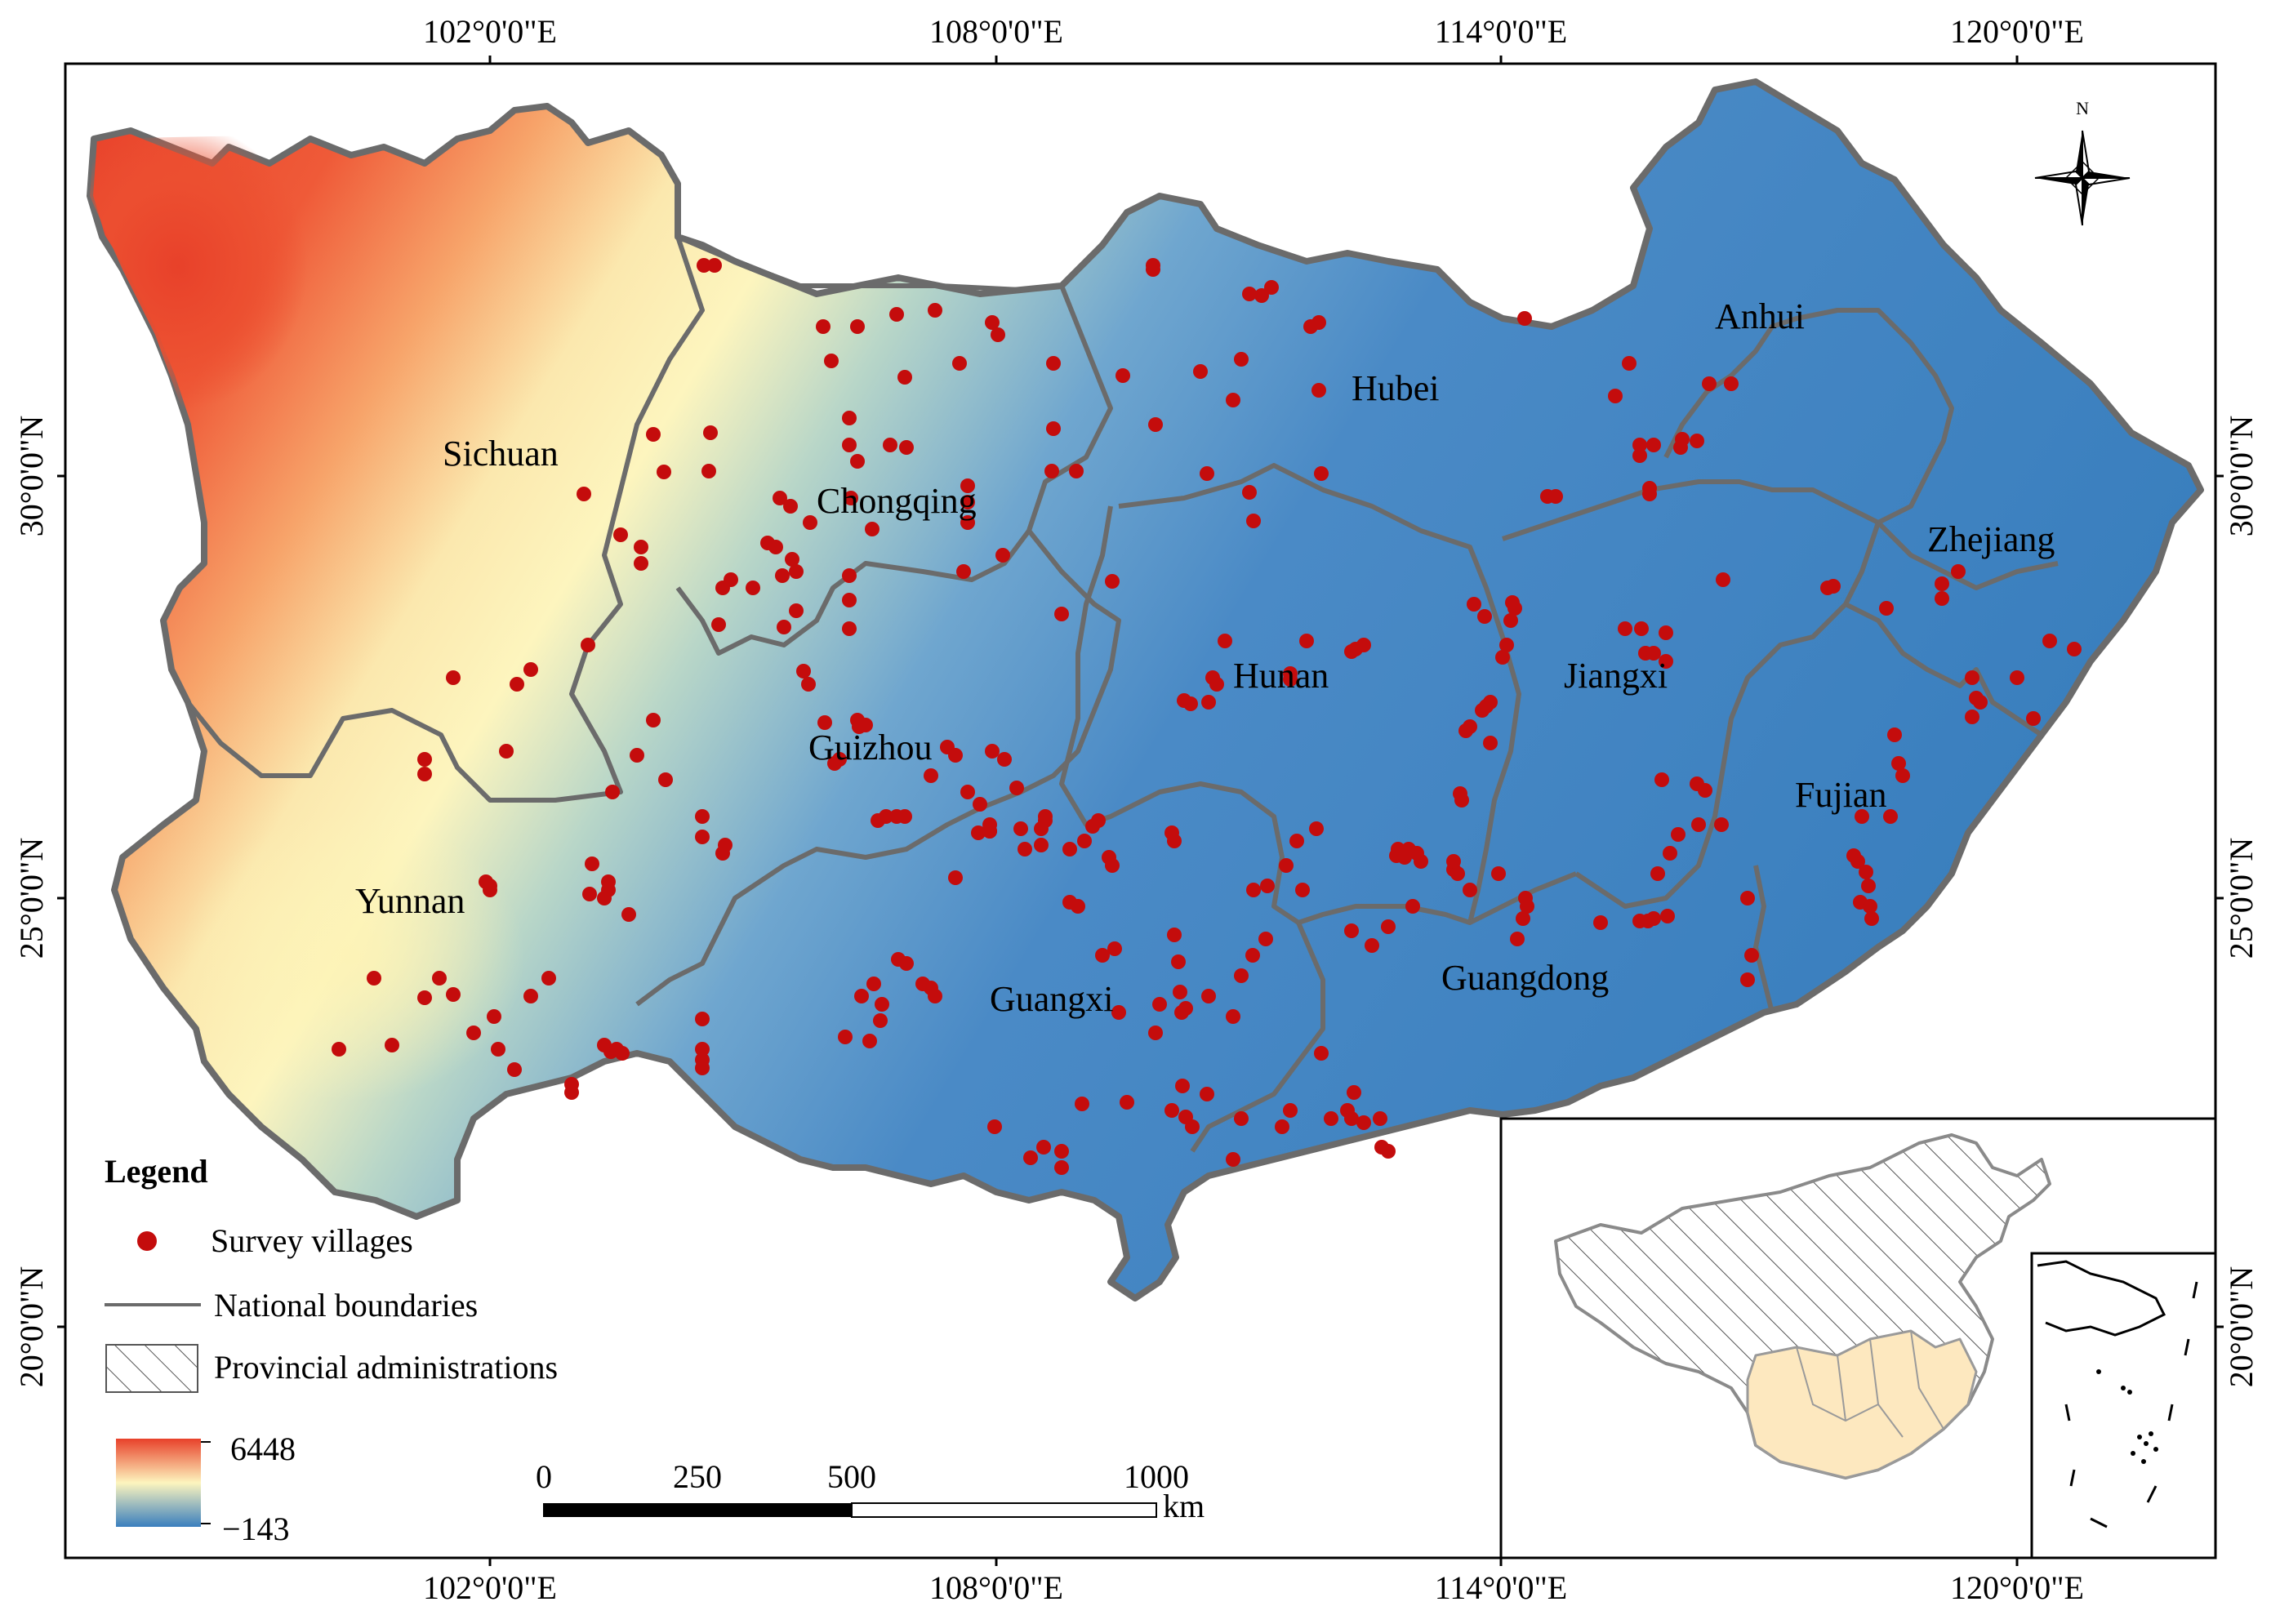  Describe the element at coordinates (1184, 1506) in the screenshot. I see `scale-unit: km` at that location.